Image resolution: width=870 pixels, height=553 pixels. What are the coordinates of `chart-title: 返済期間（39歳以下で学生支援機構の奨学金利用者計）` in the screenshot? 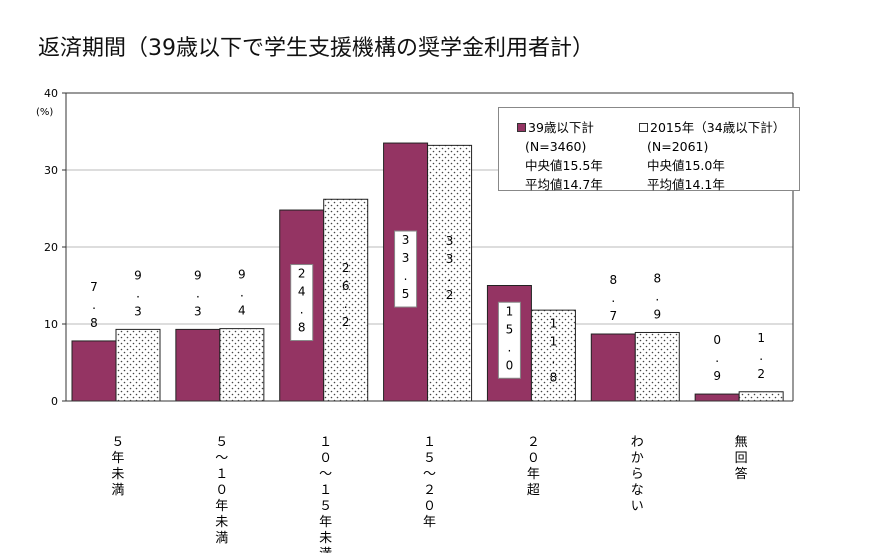 It's located at (316, 48).